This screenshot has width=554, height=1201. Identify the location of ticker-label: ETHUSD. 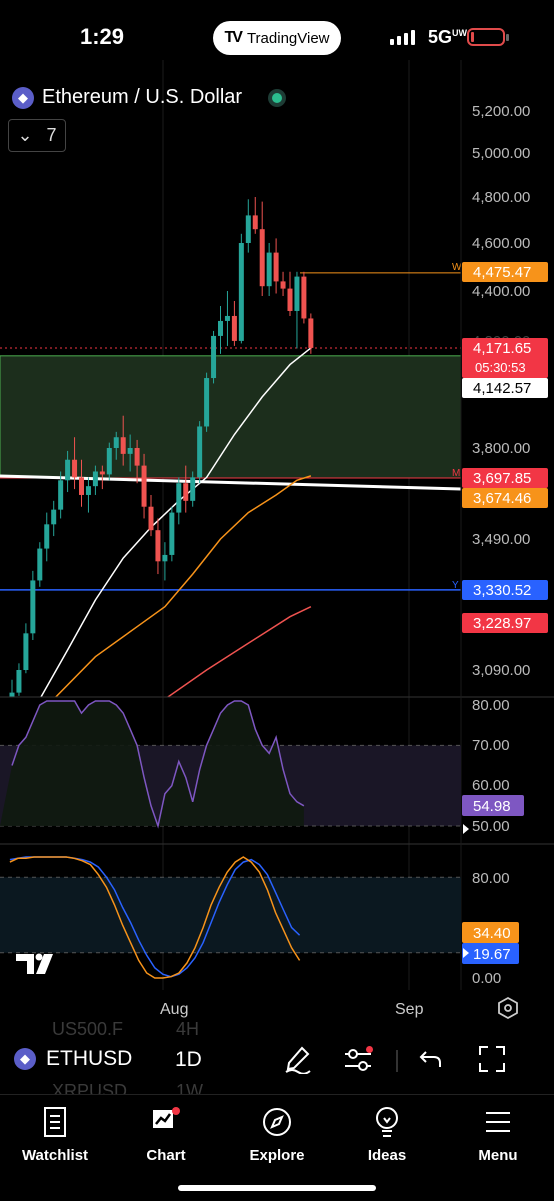
(89, 1058).